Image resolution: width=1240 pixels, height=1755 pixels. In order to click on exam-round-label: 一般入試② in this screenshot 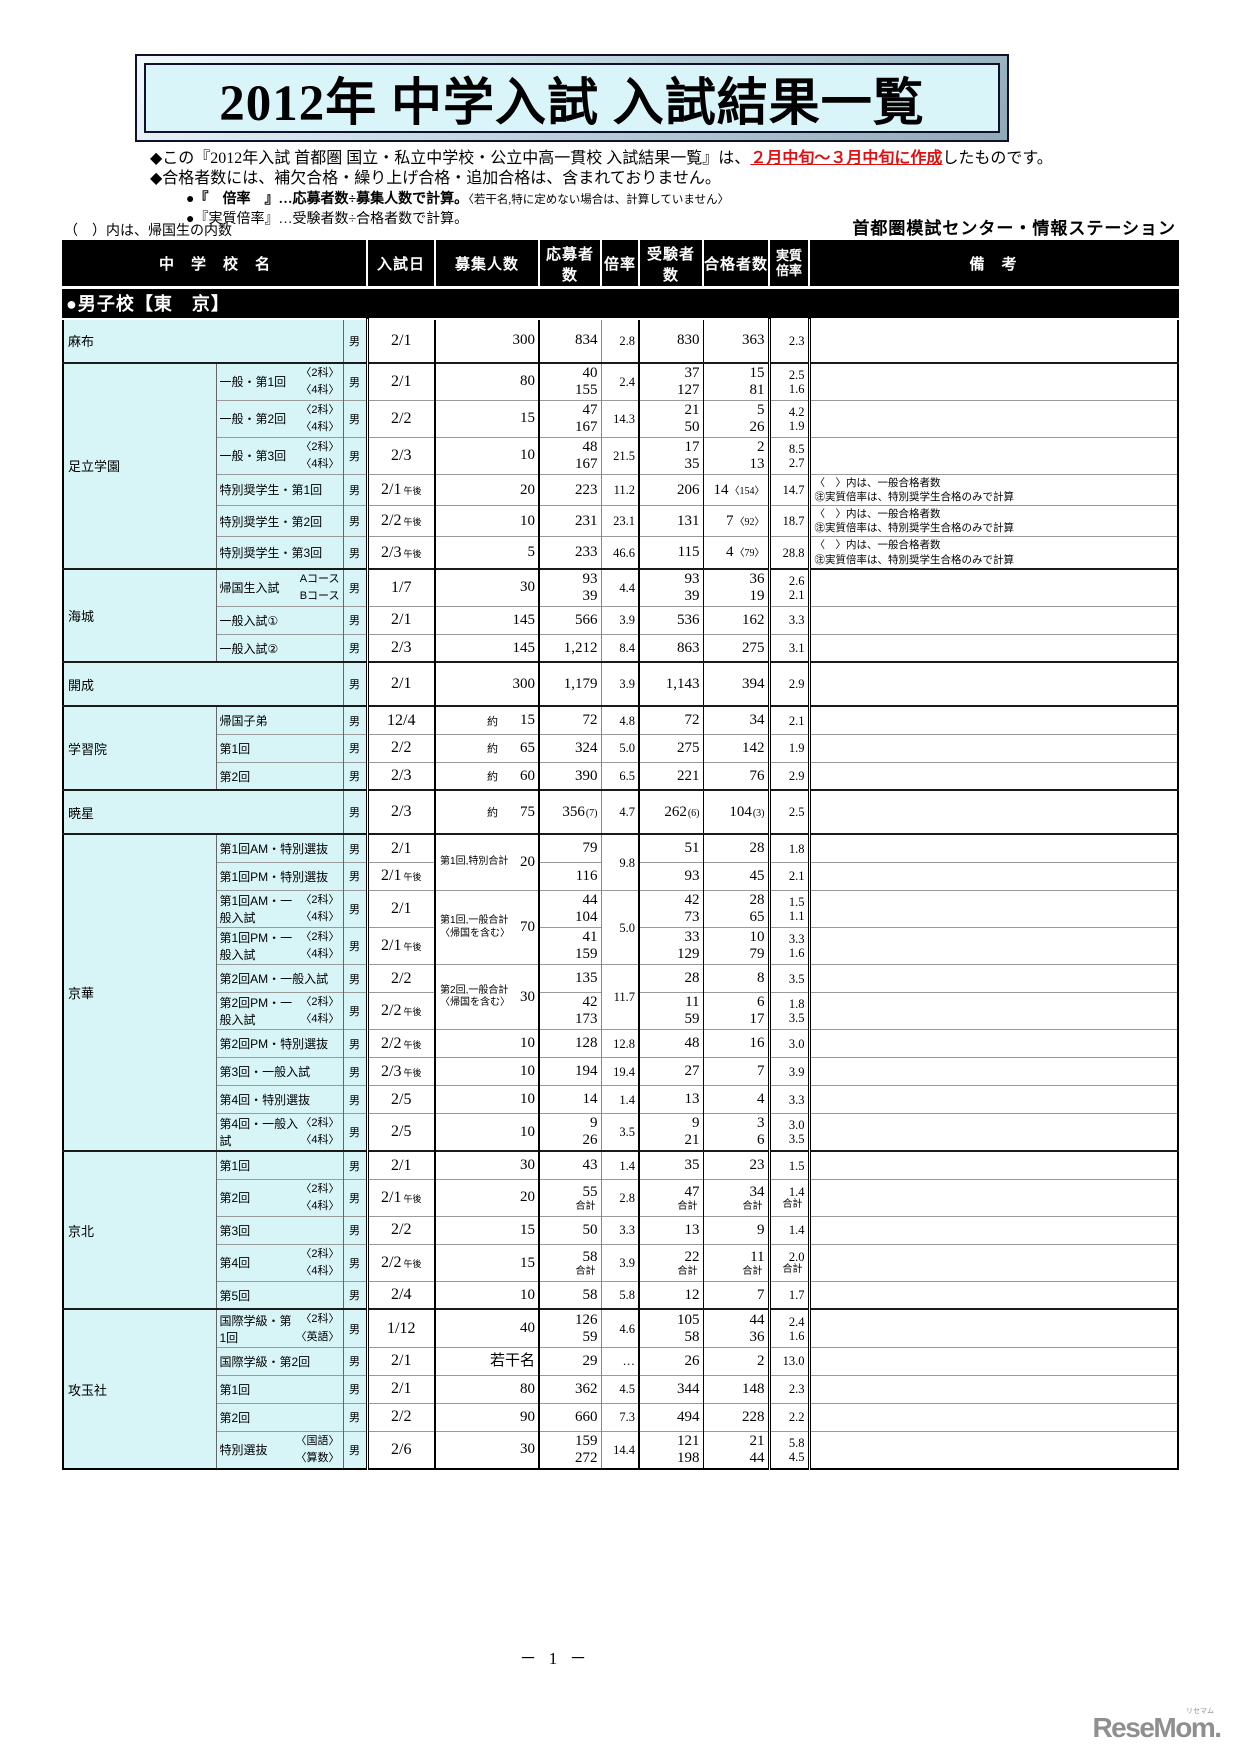, I will do `click(280, 648)`.